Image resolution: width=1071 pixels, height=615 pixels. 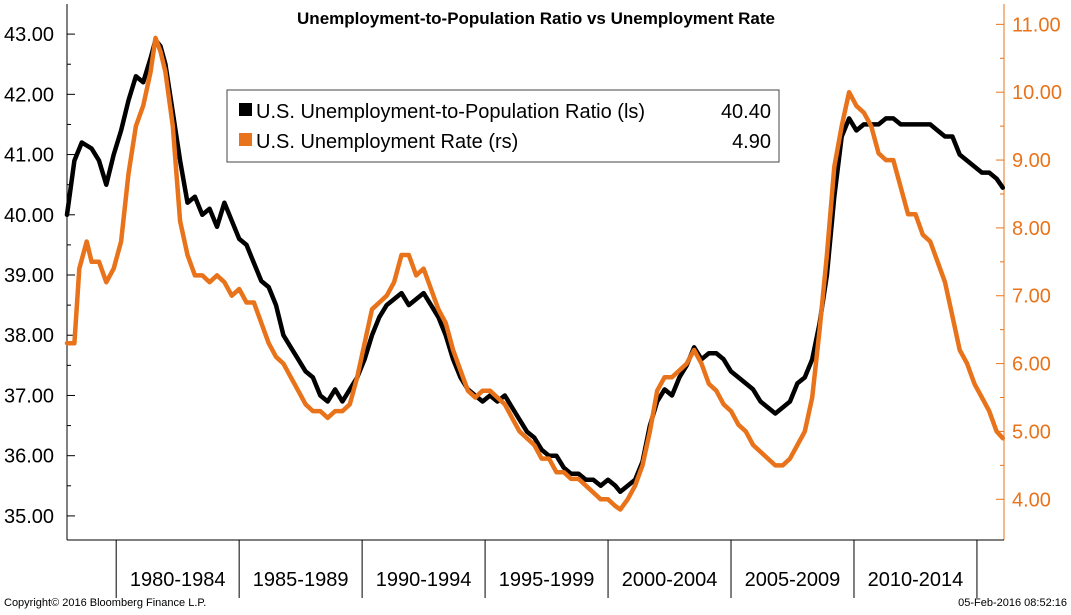 What do you see at coordinates (29, 517) in the screenshot?
I see `left-tick-label: 35.00` at bounding box center [29, 517].